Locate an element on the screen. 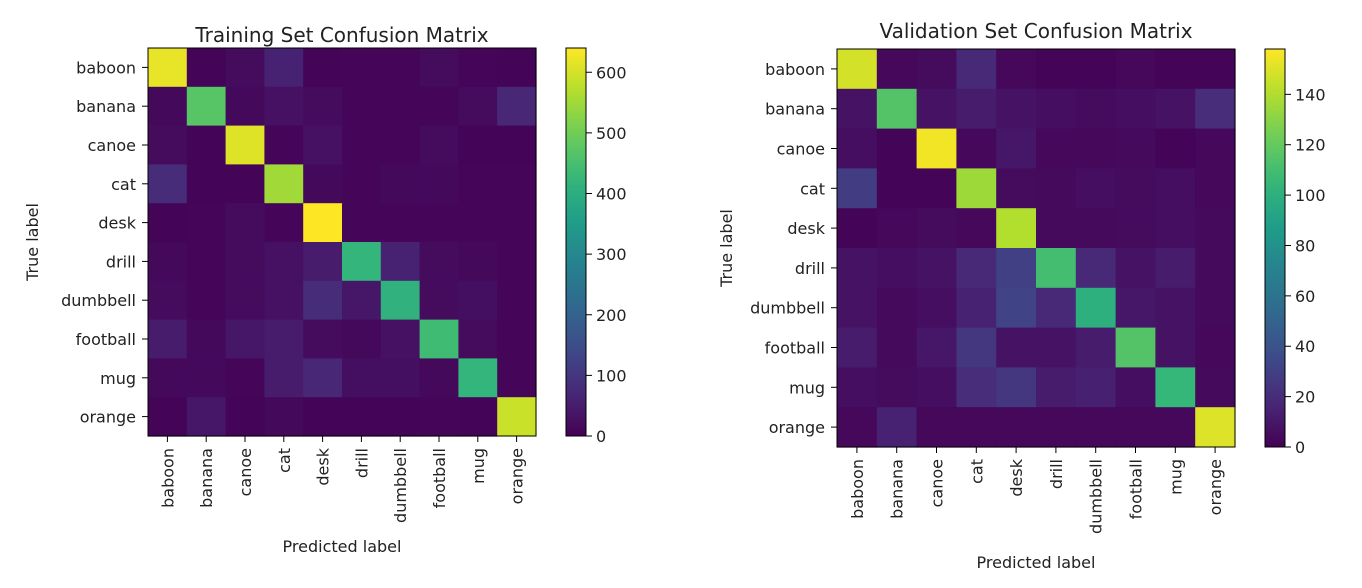 Image resolution: width=1362 pixels, height=588 pixels. colorbar-tick-label: 100 is located at coordinates (1310, 195).